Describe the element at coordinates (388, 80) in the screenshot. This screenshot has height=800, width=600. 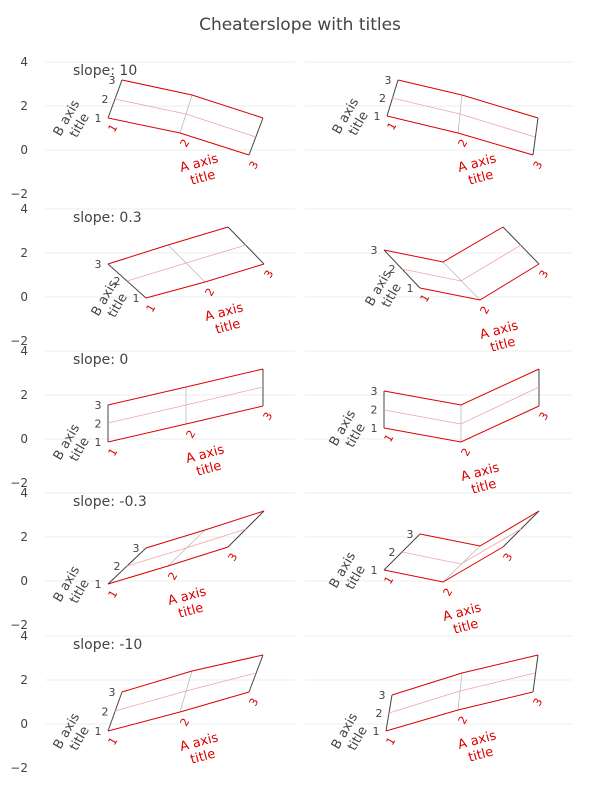
I see `b-tick-label-p1-2: 3` at that location.